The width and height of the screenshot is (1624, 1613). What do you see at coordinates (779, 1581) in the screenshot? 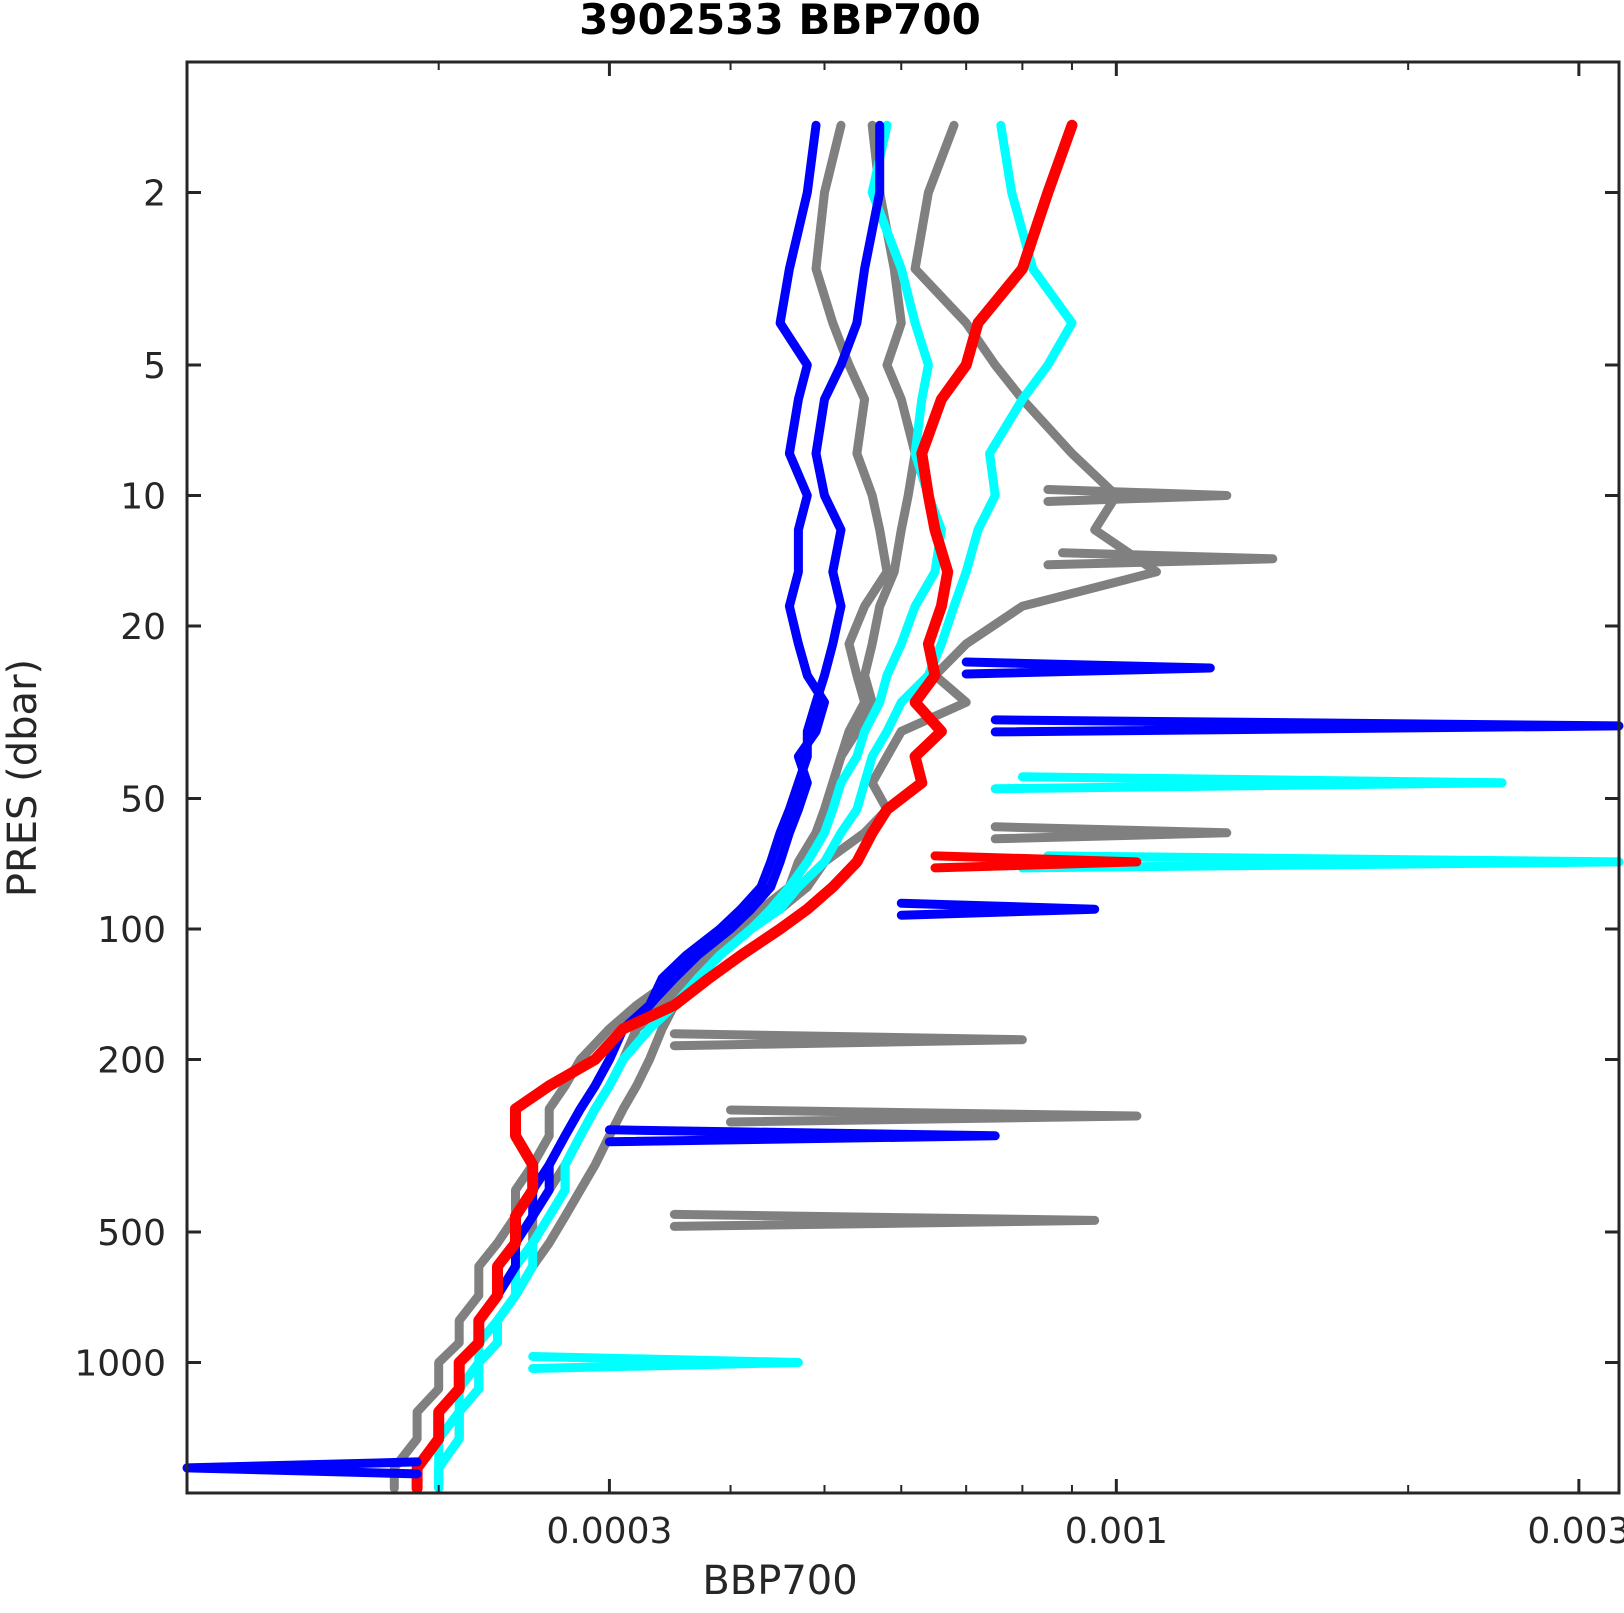
I see `x-axis-label: BBP700` at bounding box center [779, 1581].